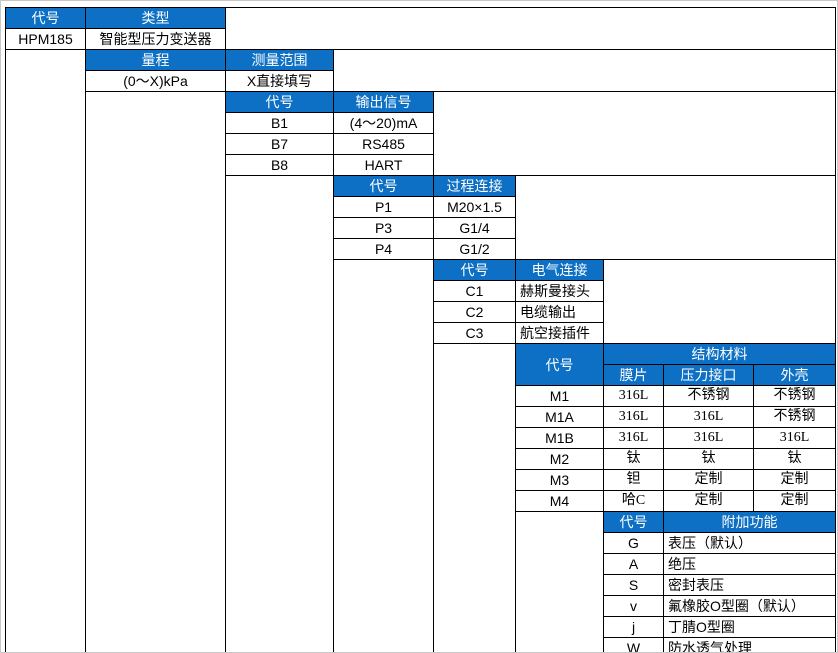 This screenshot has height=653, width=838. I want to click on table-row: M1 316L 不锈钢 不锈钢, so click(421, 396).